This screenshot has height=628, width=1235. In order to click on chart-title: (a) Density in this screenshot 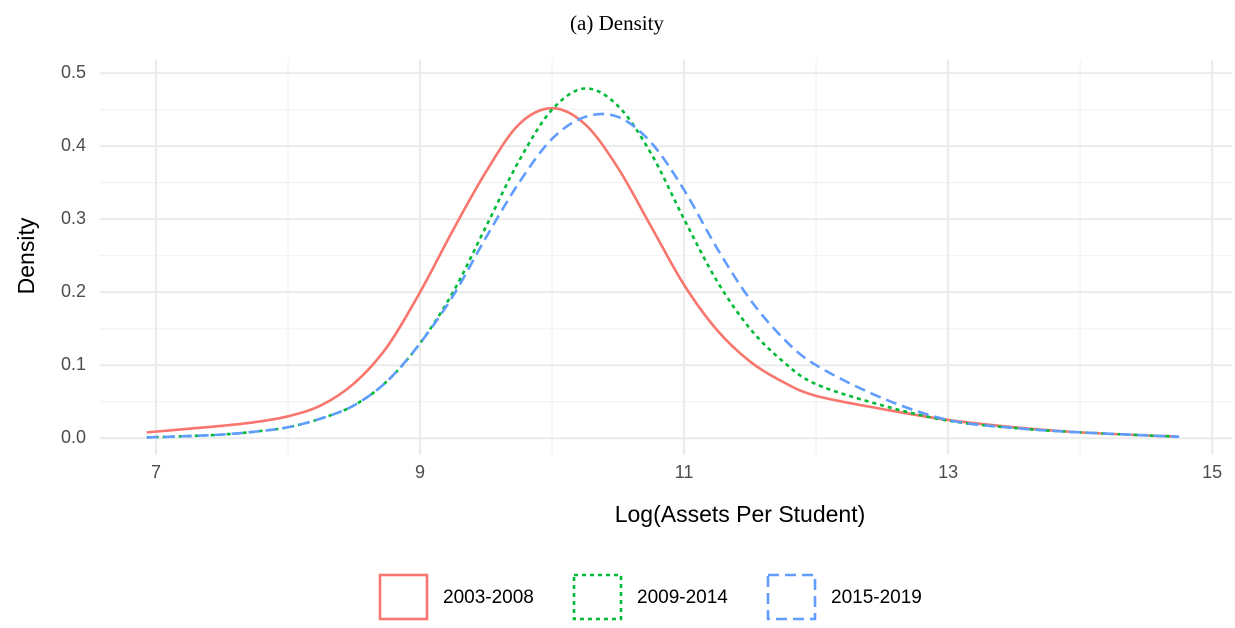, I will do `click(617, 23)`.